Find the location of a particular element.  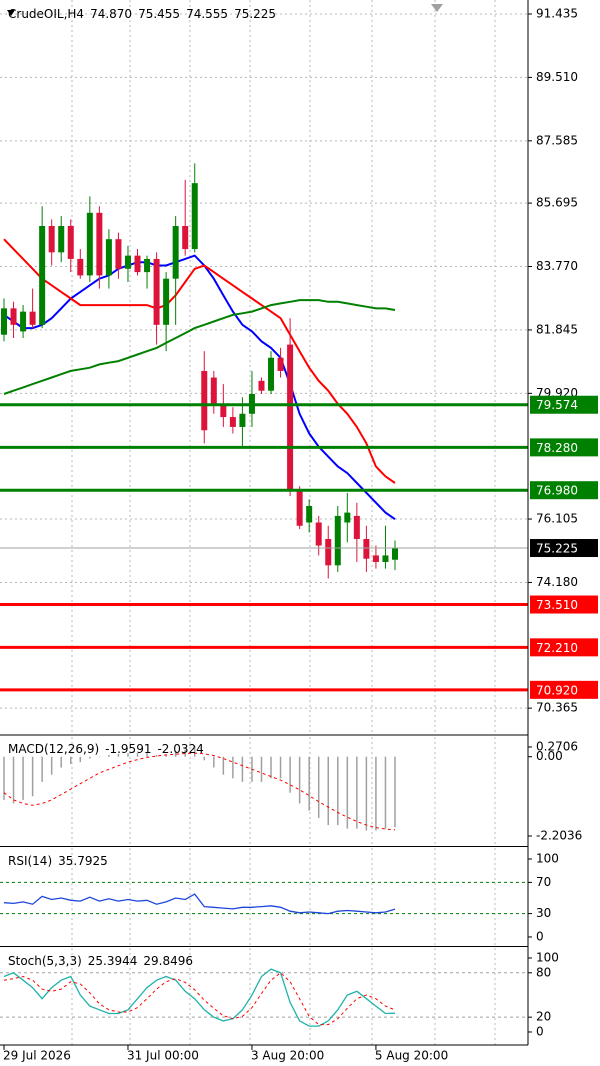

y-tick-label: 83.770 is located at coordinates (557, 266).